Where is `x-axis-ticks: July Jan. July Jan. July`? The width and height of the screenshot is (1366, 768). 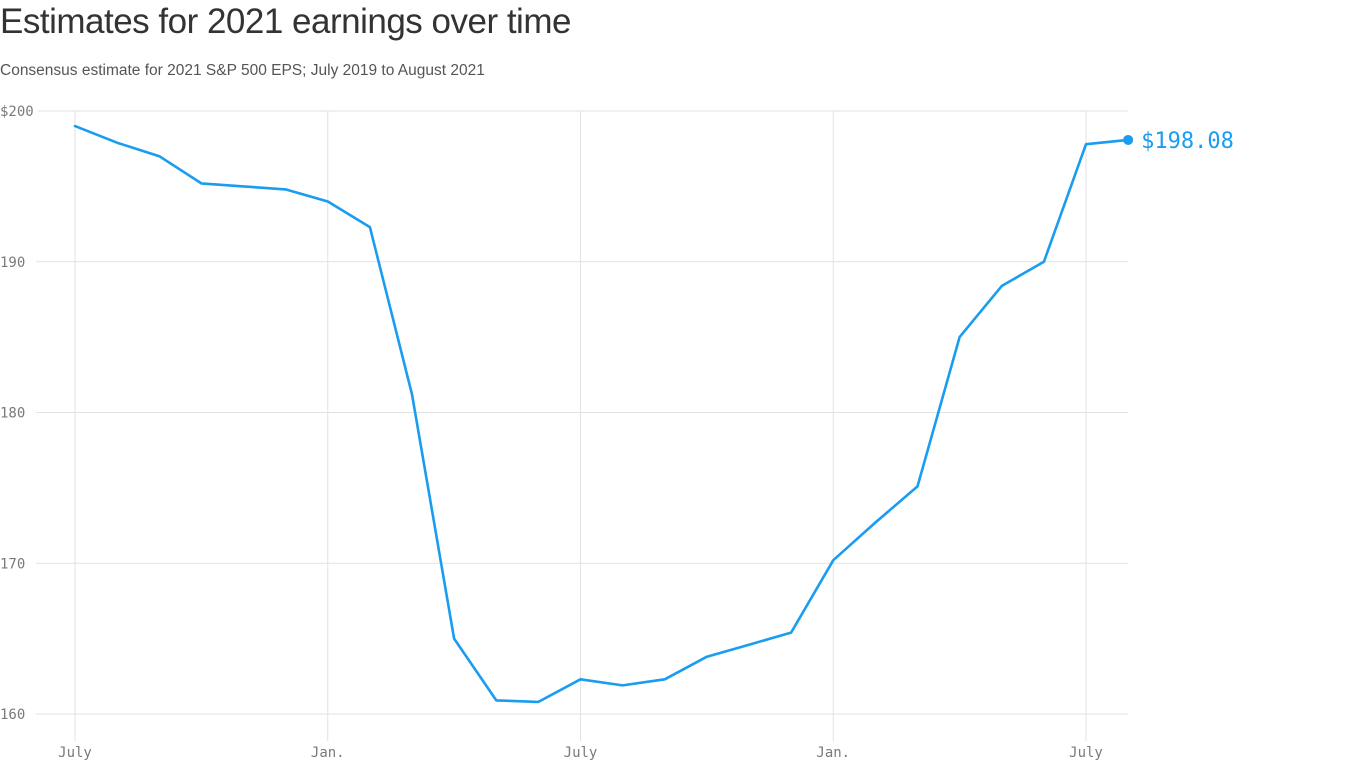
x-axis-ticks: July Jan. July Jan. July is located at coordinates (580, 753).